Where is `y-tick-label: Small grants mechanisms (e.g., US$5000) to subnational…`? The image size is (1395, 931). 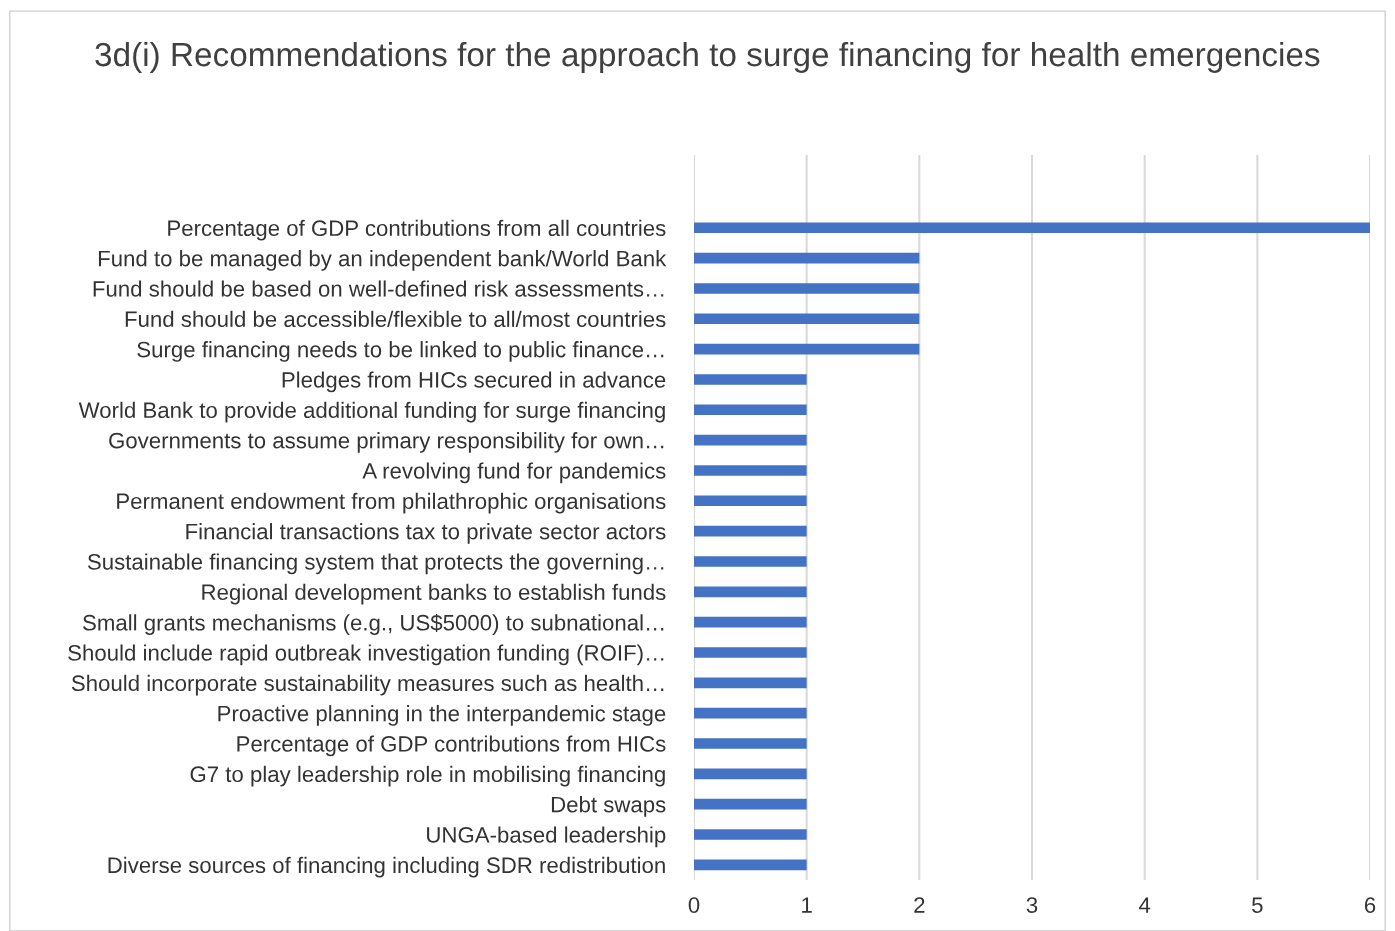
y-tick-label: Small grants mechanisms (e.g., US$5000) to subnational… is located at coordinates (373, 624).